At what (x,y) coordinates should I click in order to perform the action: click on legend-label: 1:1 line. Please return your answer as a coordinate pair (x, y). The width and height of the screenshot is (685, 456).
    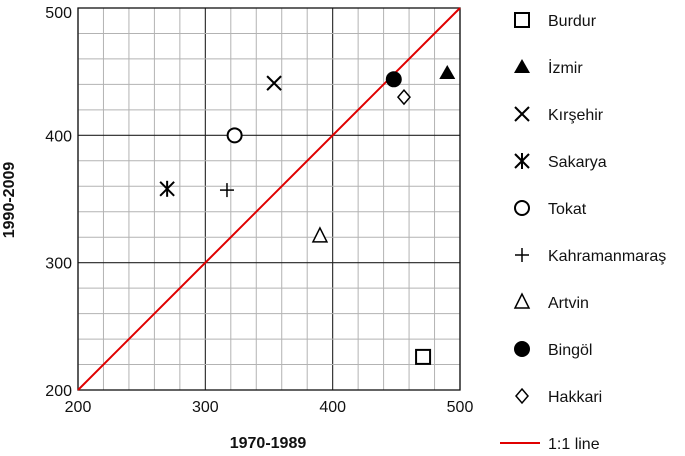
    Looking at the image, I should click on (574, 444).